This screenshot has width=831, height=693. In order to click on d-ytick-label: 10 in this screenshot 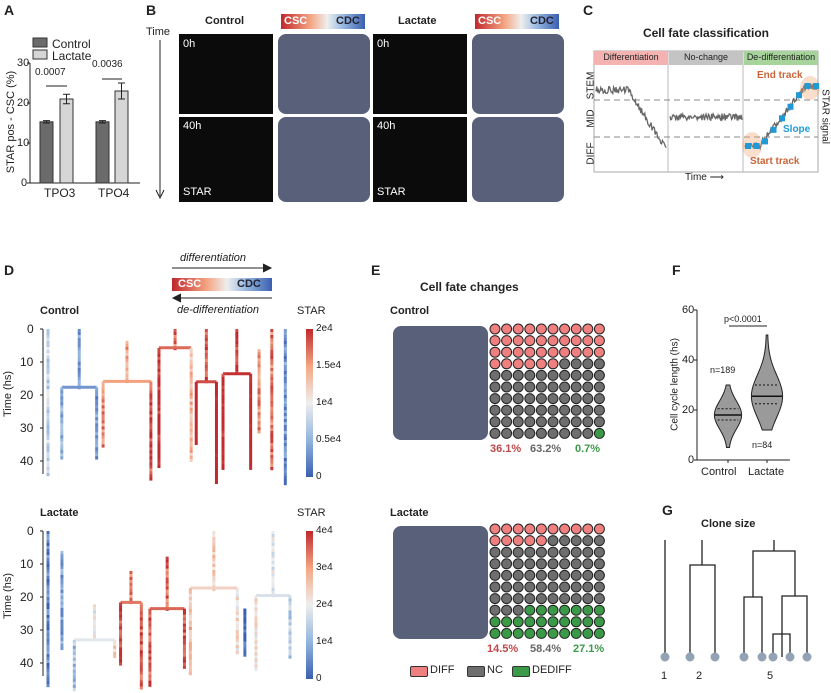, I will do `click(27, 564)`.